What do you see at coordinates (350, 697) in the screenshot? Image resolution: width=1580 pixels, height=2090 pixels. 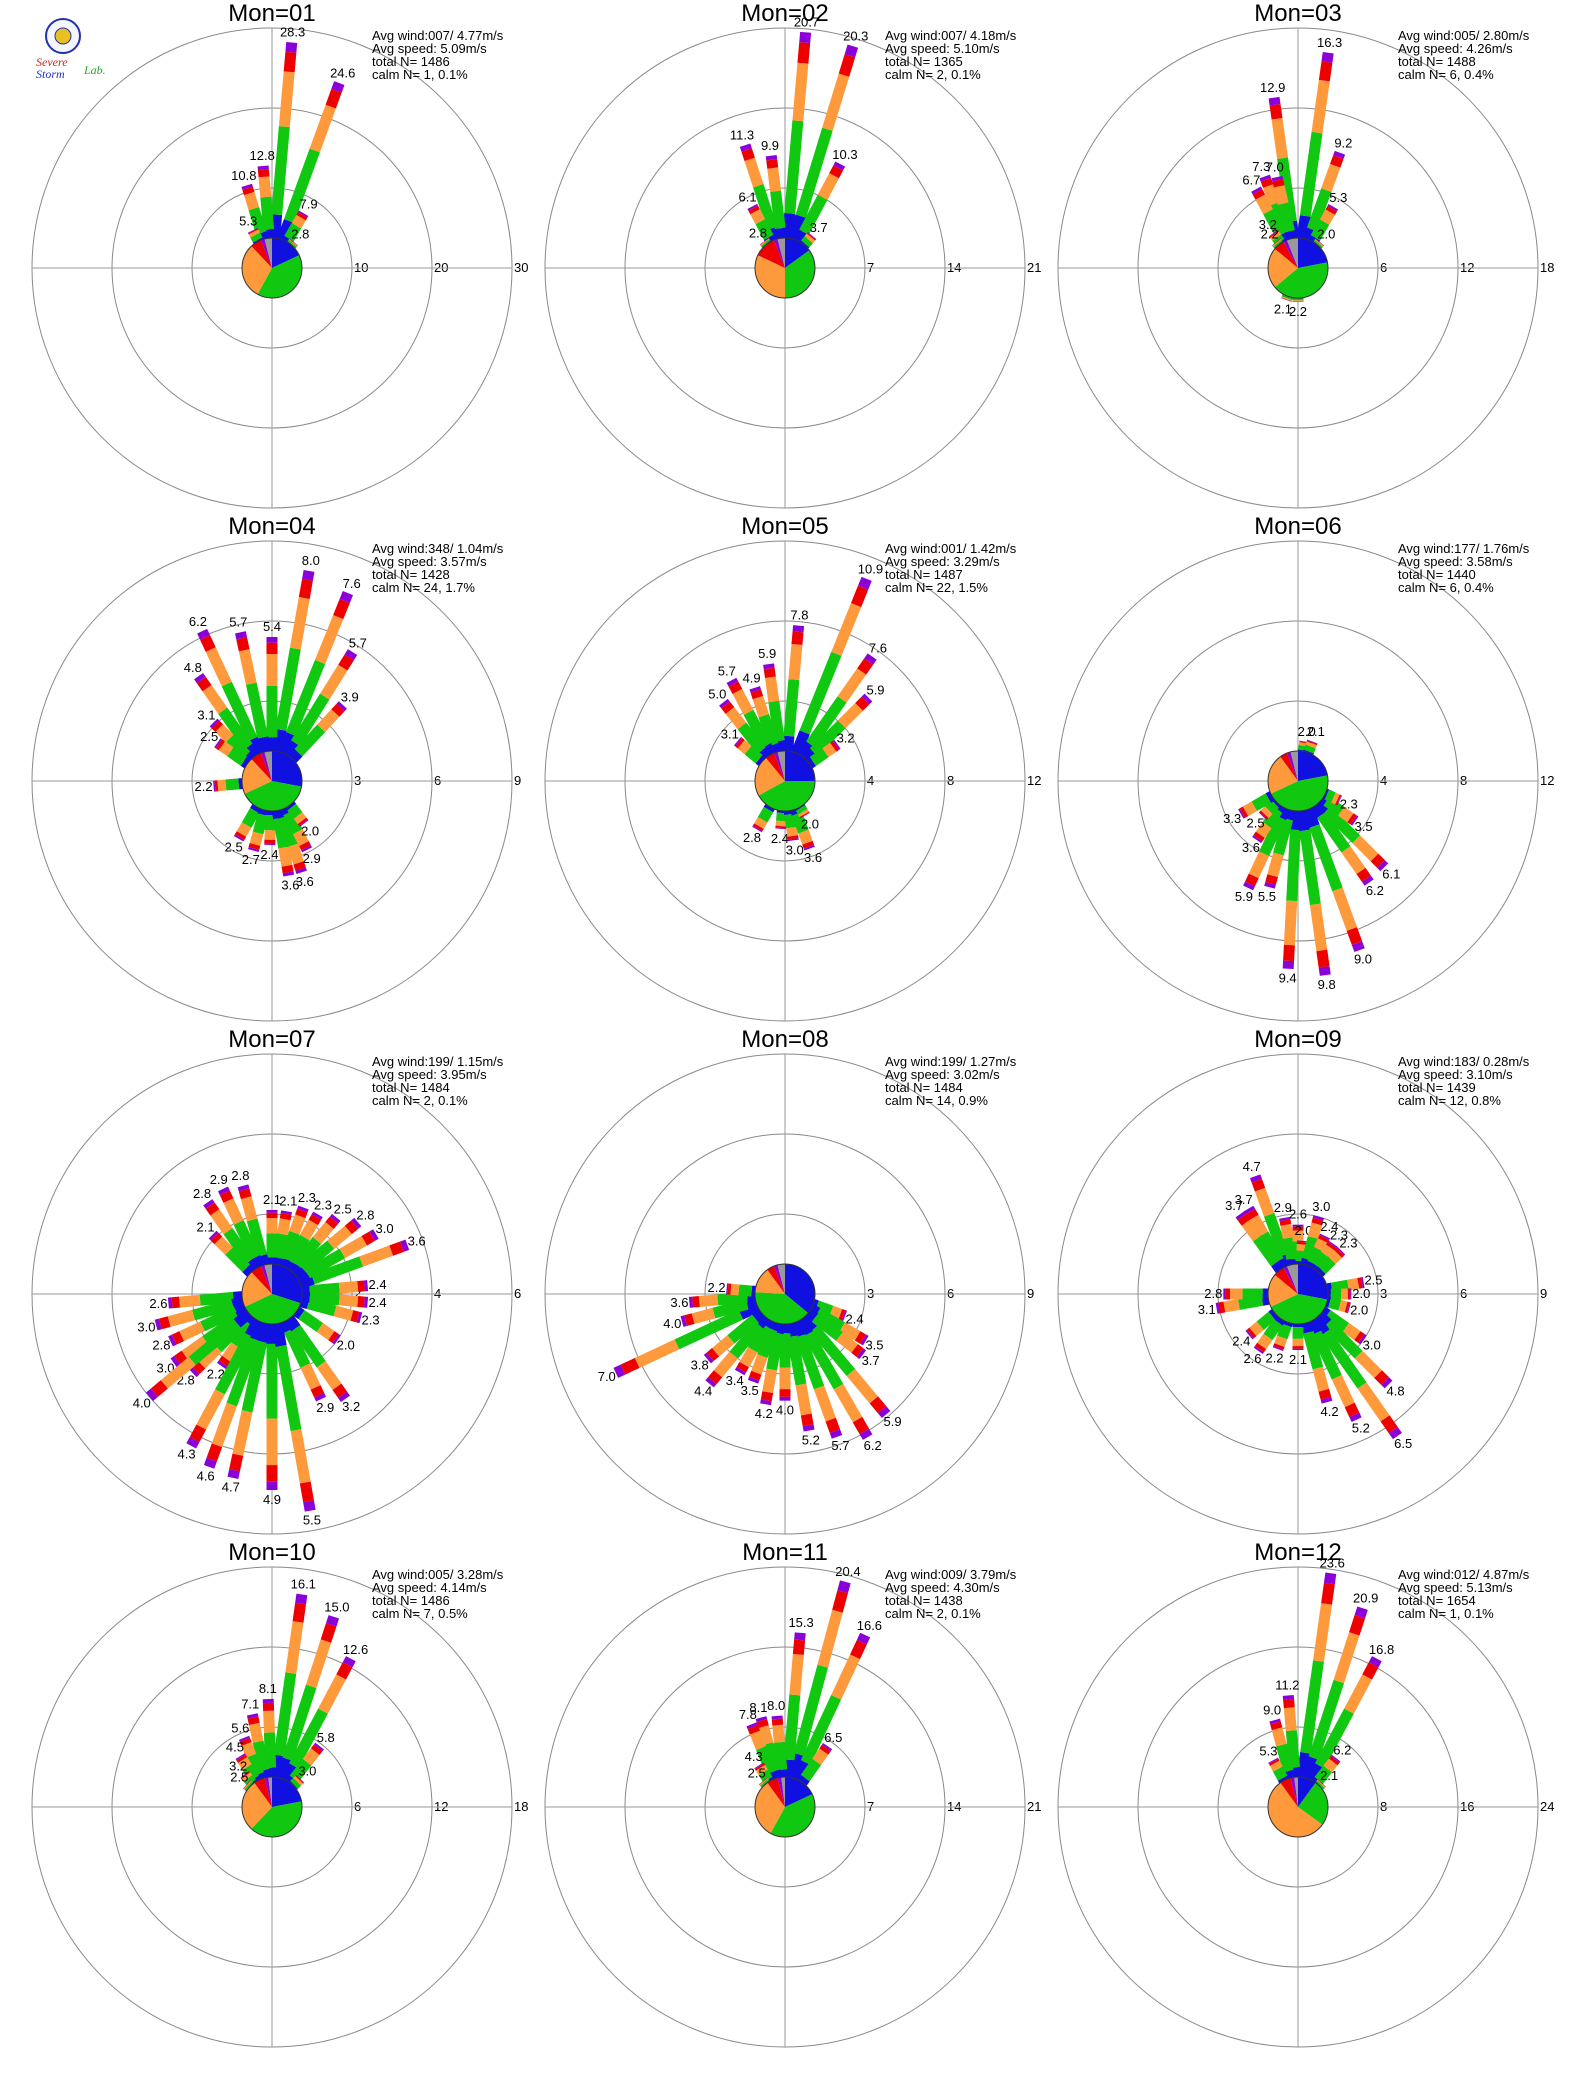 I see `petal-value-label: 3.9` at bounding box center [350, 697].